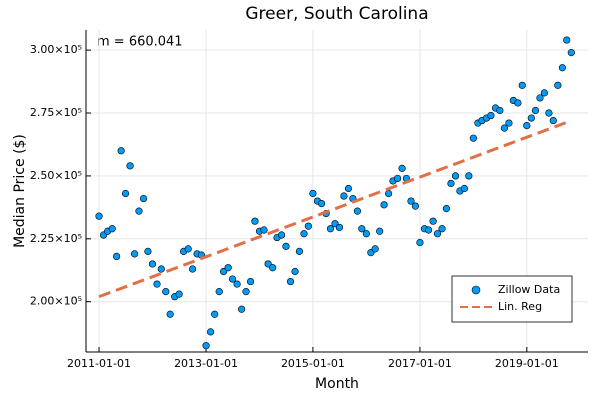  I want to click on x-tick-label: 2017-01-01, so click(420, 363).